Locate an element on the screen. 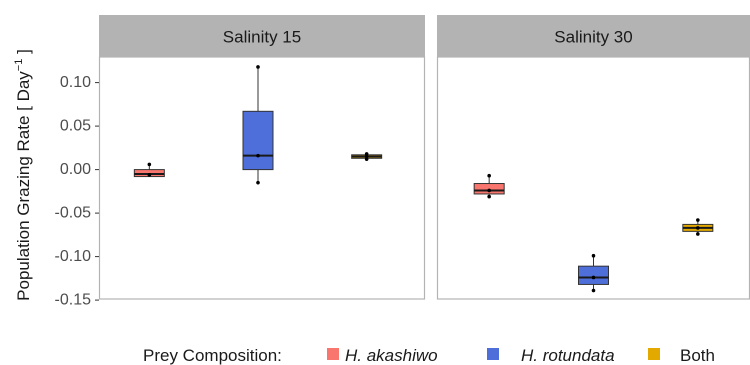 The image size is (750, 365). y-axis-title-exponent: −1 is located at coordinates (19, 65).